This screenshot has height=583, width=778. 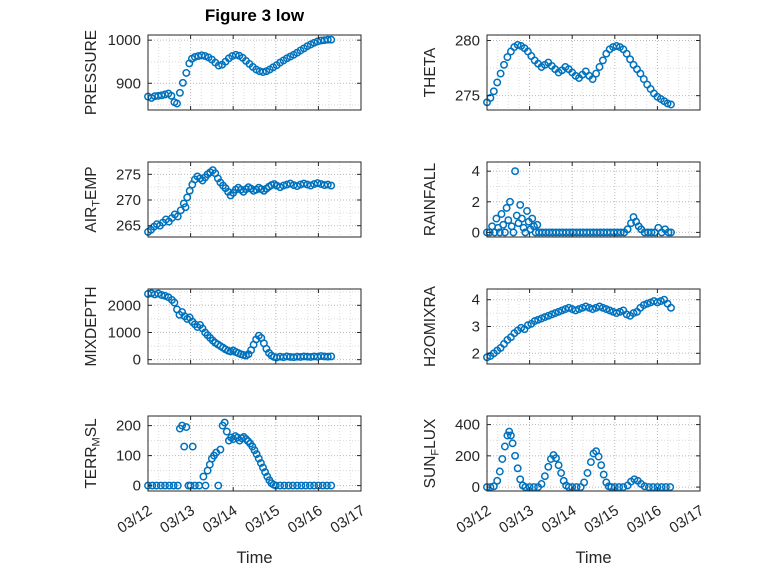 I want to click on pressure-y-tick-label: 900, so click(x=128, y=83).